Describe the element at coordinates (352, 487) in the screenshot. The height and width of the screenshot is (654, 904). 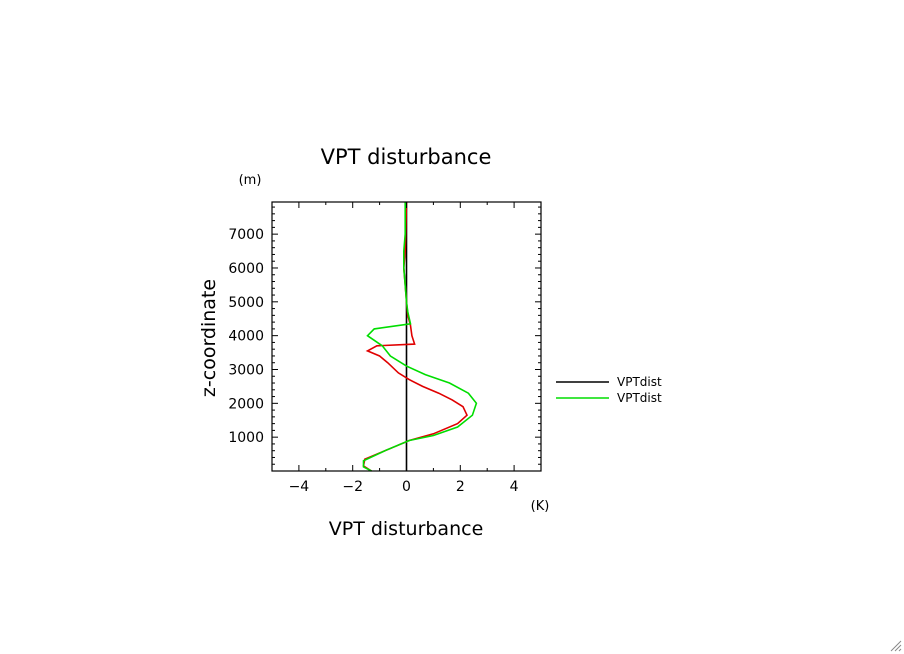
I see `x-tick-label: −2` at that location.